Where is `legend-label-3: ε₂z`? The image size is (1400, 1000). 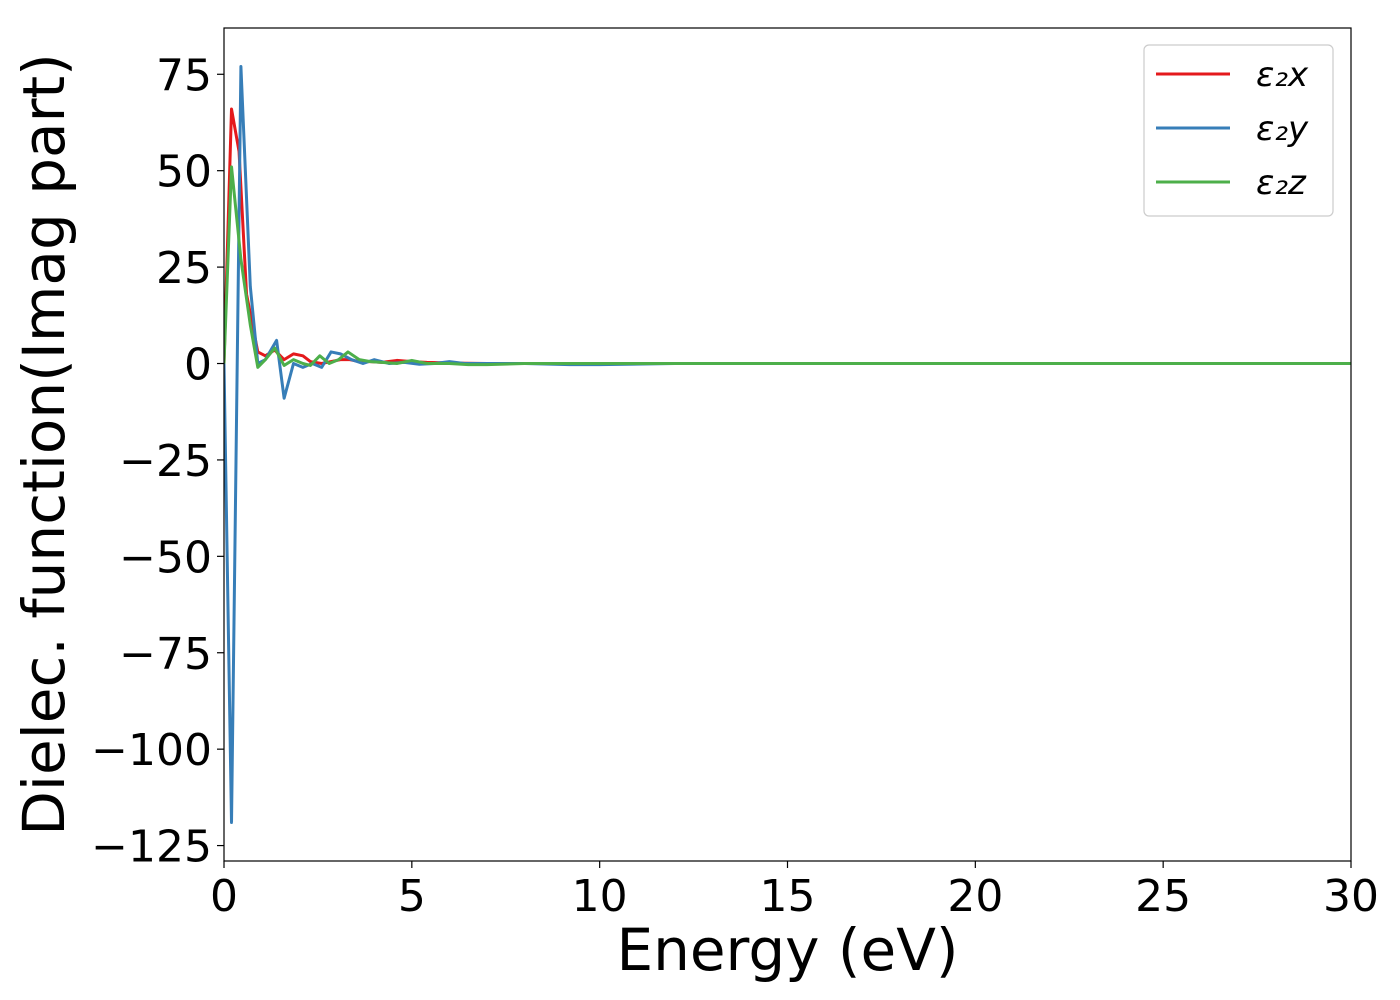
legend-label-3: ε₂z is located at coordinates (1281, 183).